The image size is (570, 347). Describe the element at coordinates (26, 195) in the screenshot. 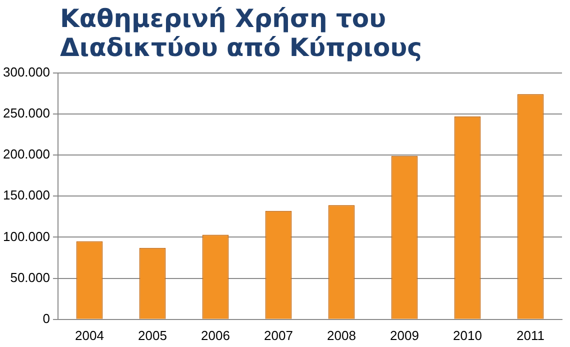

I see `y-tick-label: 150.000` at that location.